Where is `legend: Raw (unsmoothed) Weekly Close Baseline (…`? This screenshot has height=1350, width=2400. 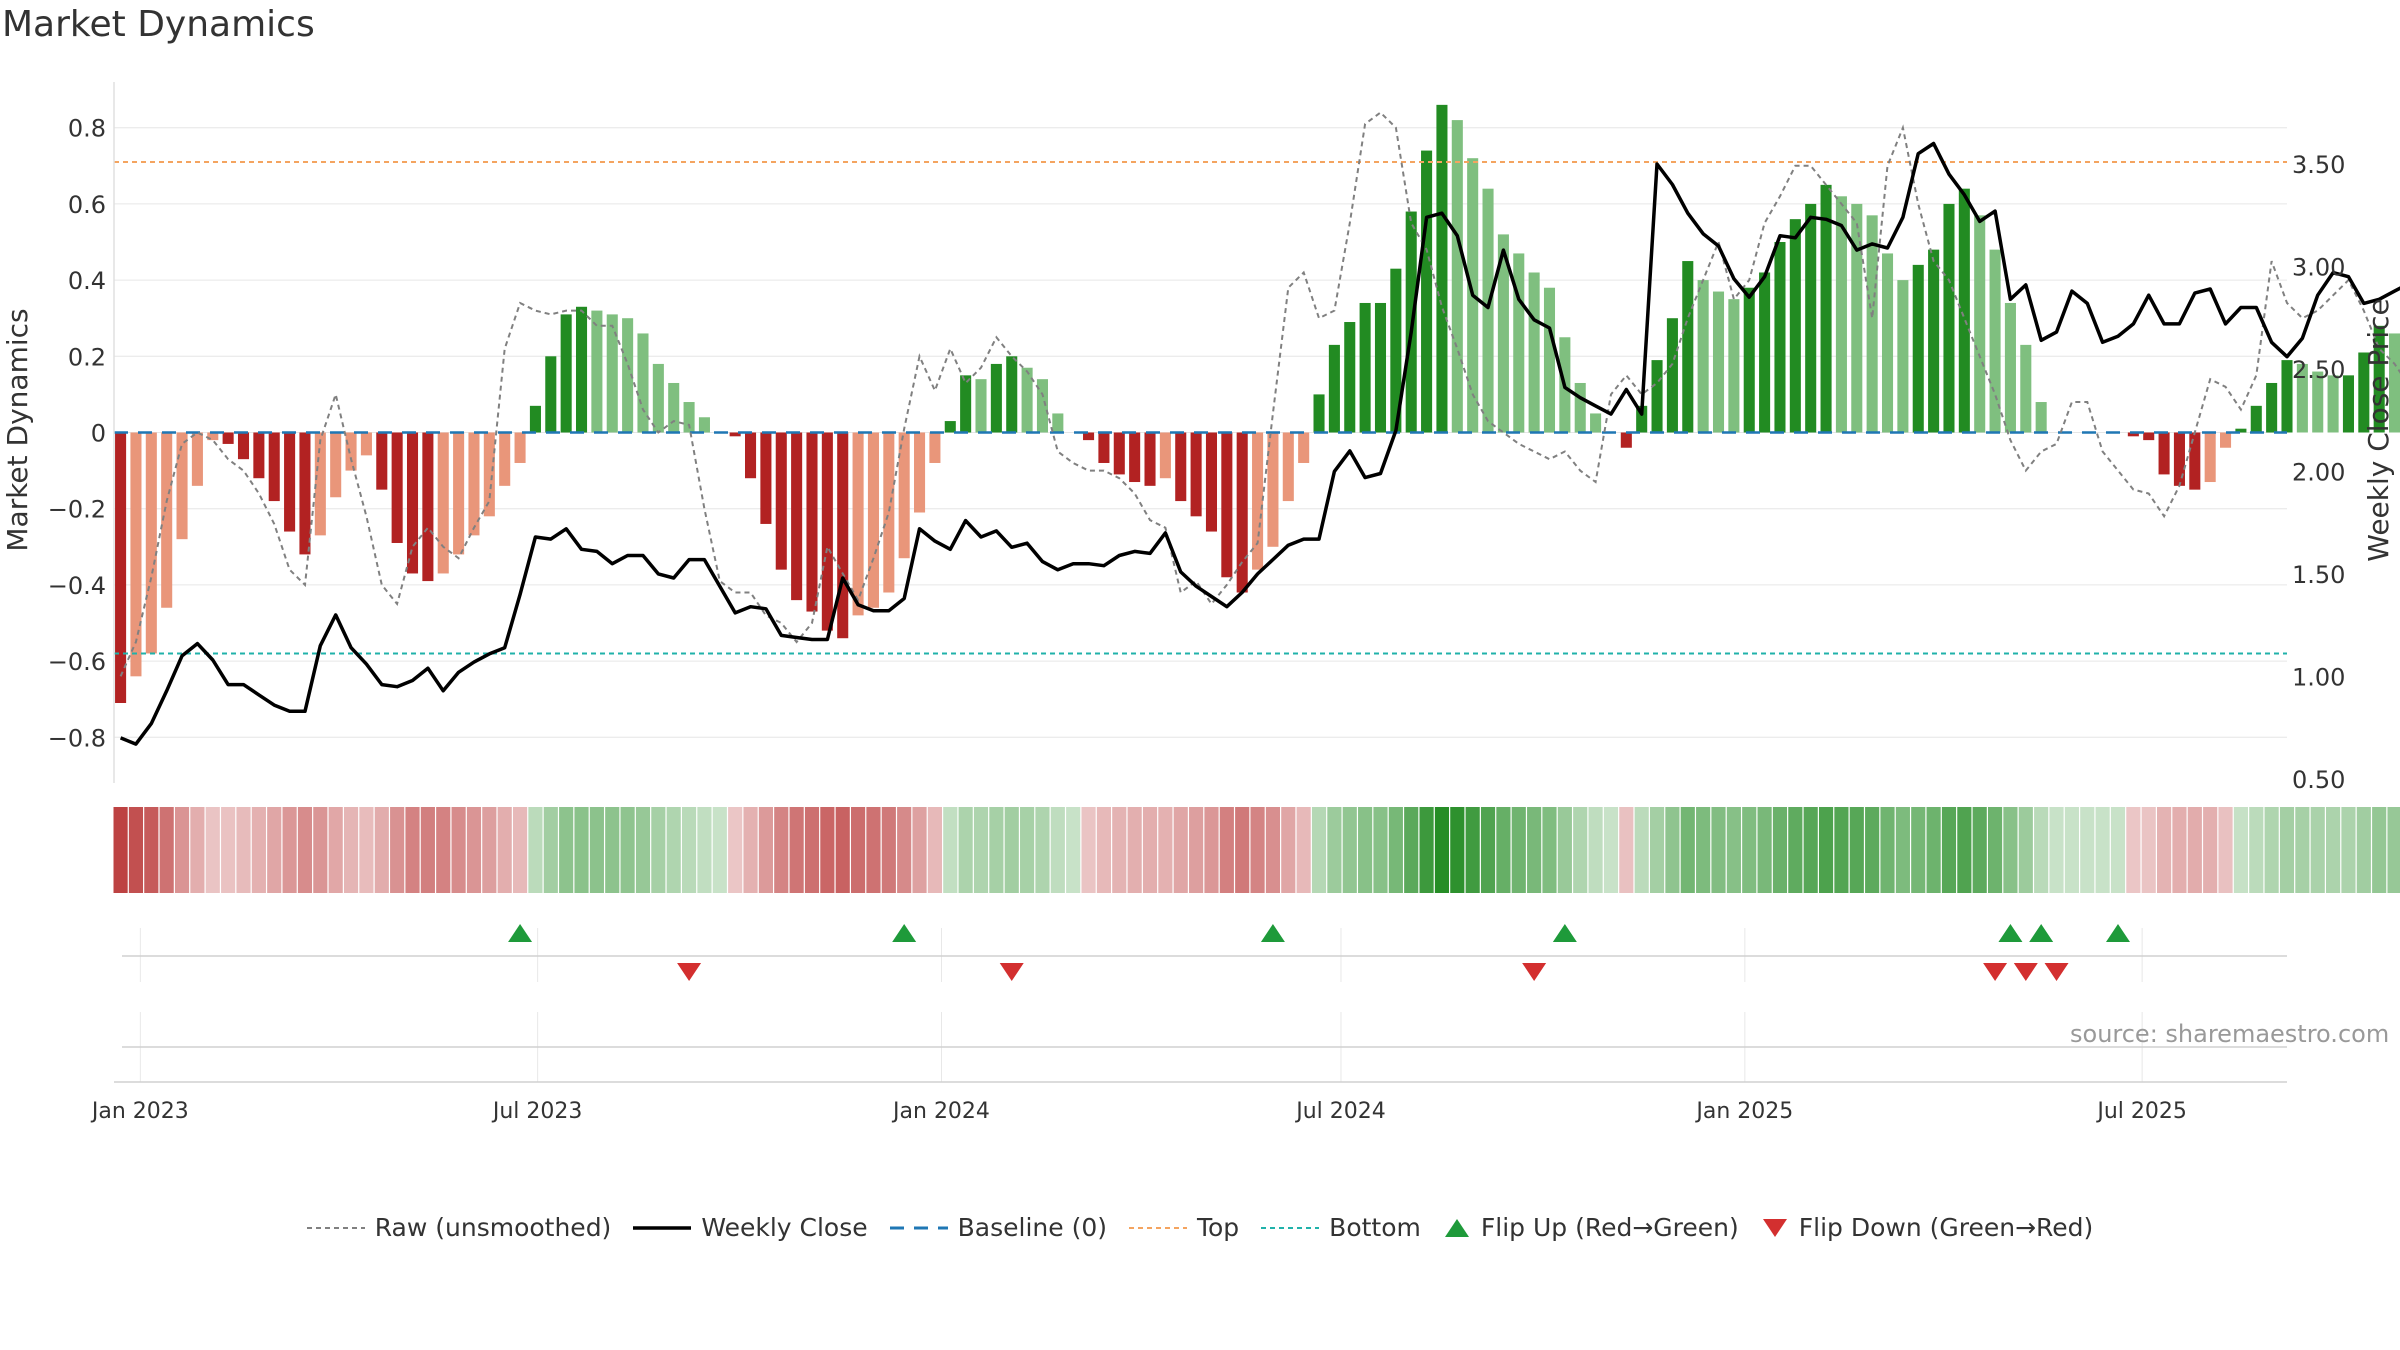 legend: Raw (unsmoothed) Weekly Close Baseline (… is located at coordinates (1200, 1227).